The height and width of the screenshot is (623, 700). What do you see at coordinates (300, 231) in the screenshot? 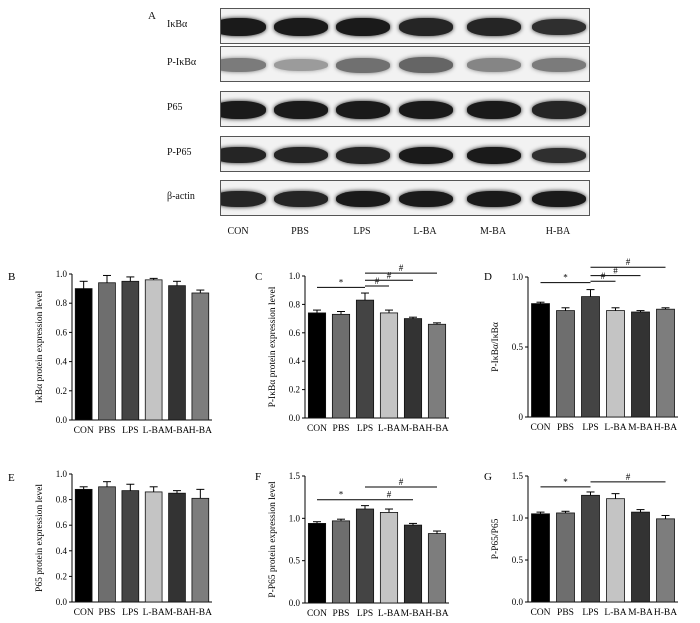
I see `blot-lane-label: PBS` at bounding box center [300, 231].